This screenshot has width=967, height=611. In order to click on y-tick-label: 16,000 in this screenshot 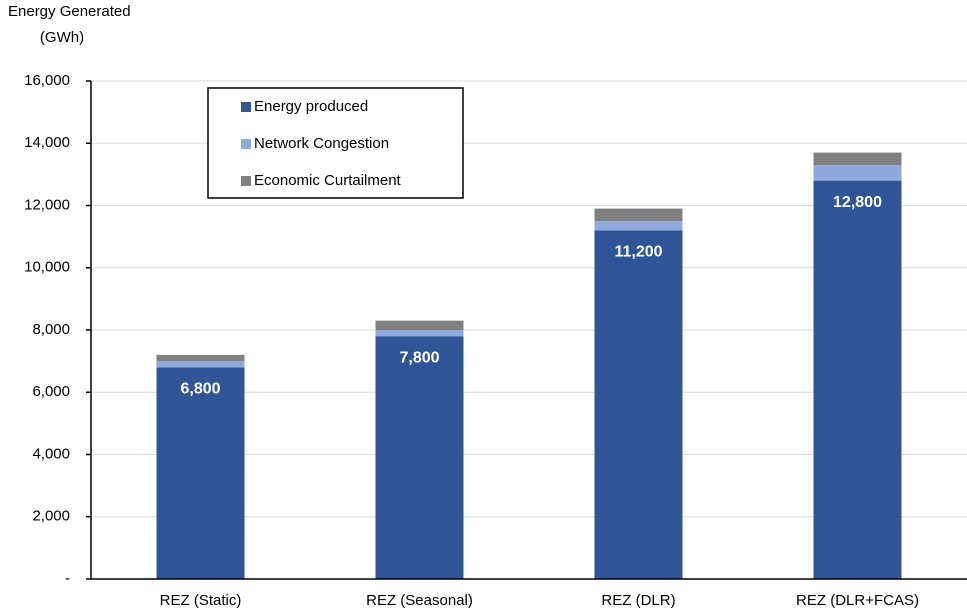, I will do `click(47, 80)`.